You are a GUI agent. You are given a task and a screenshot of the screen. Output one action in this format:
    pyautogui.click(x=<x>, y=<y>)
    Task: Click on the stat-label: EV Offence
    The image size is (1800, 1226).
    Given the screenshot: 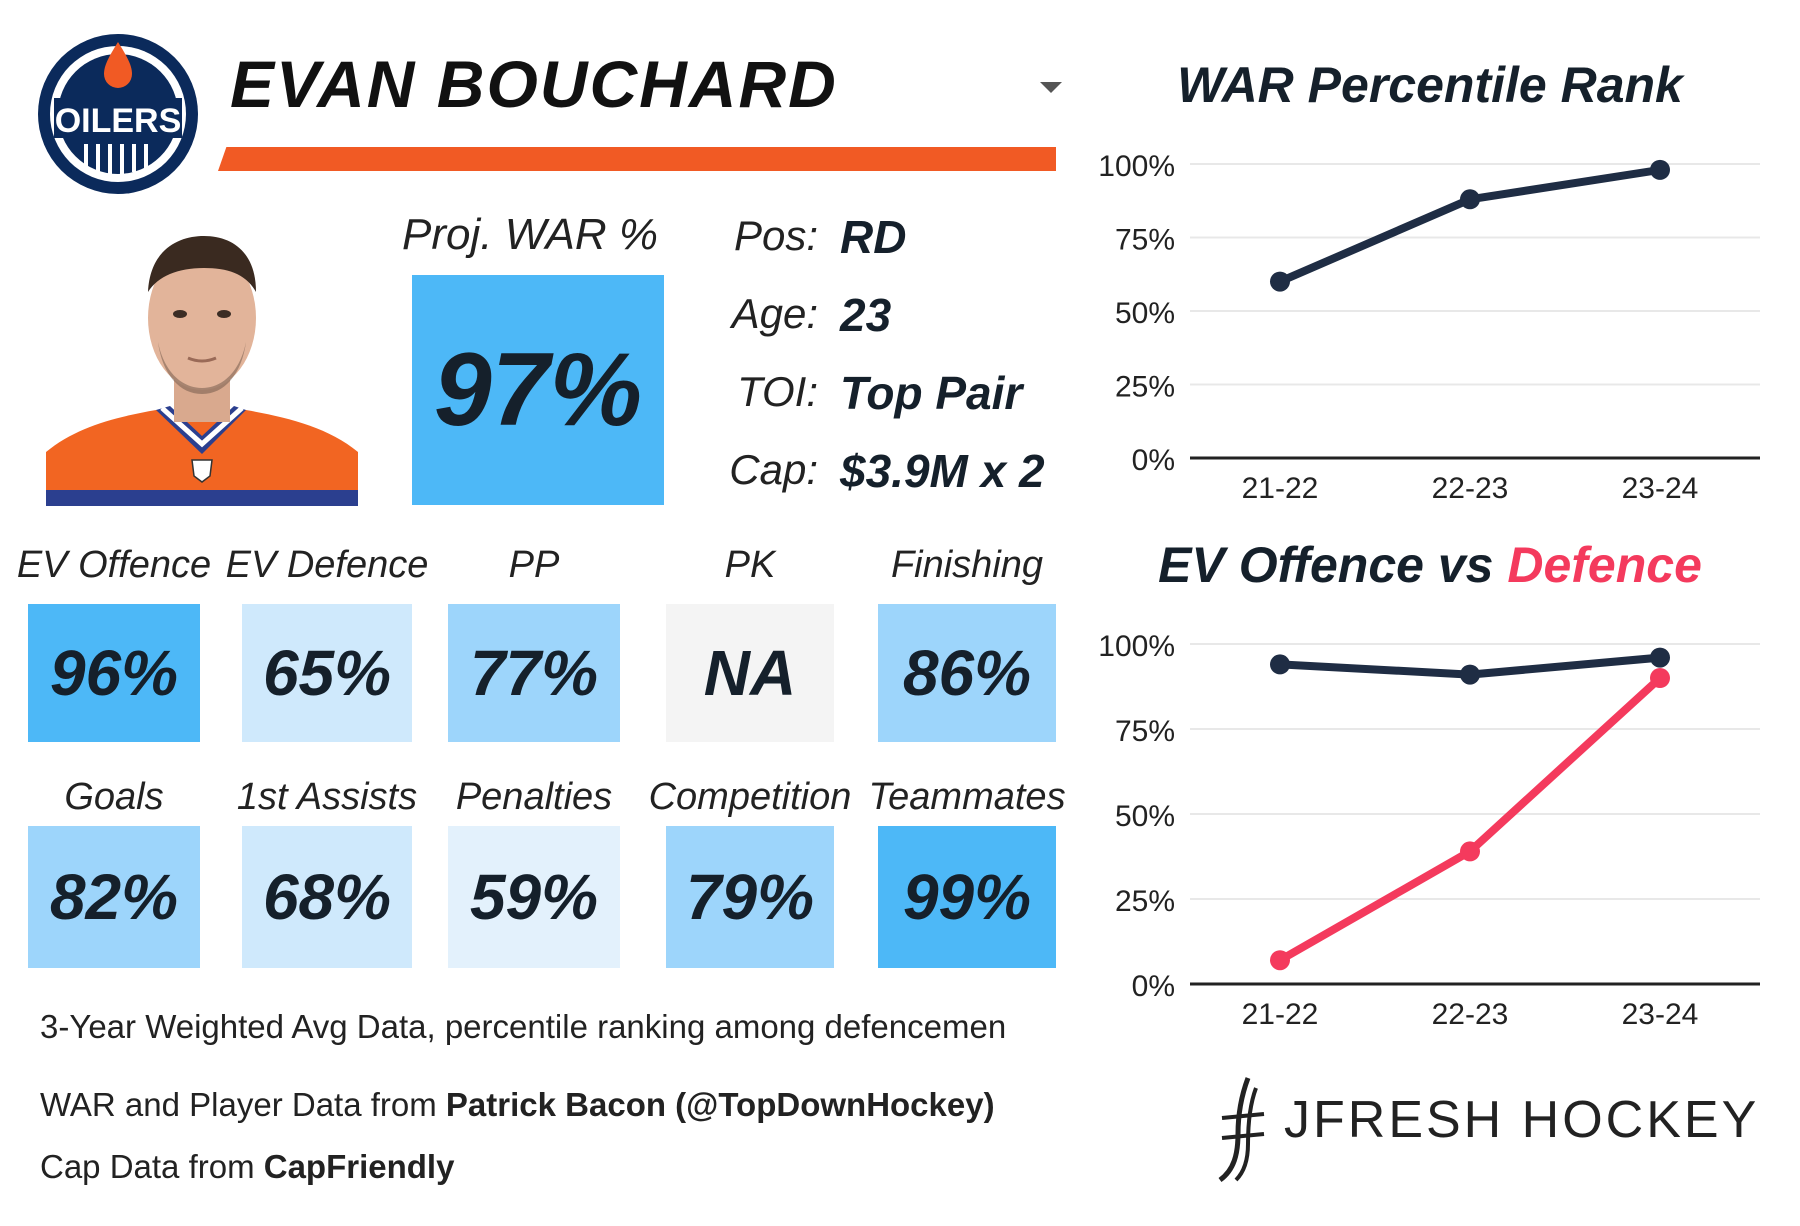 What is the action you would take?
    pyautogui.click(x=114, y=565)
    